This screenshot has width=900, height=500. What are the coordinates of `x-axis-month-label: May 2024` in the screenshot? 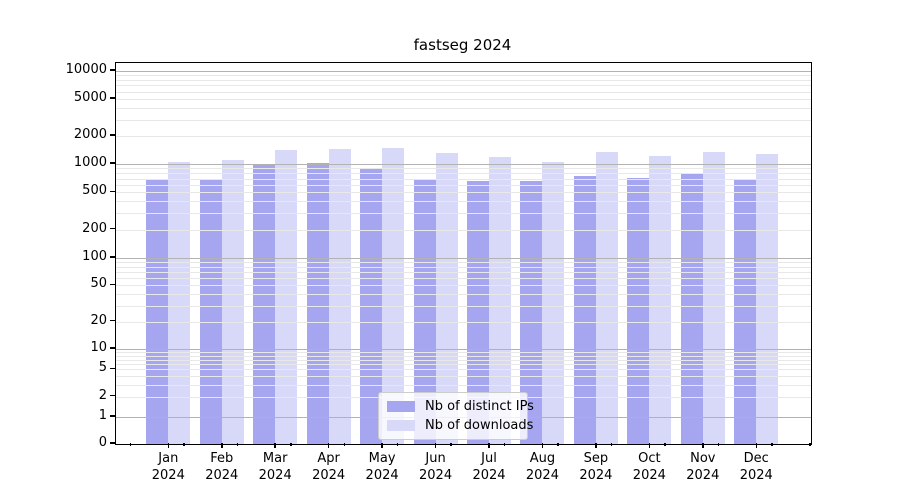 It's located at (382, 467).